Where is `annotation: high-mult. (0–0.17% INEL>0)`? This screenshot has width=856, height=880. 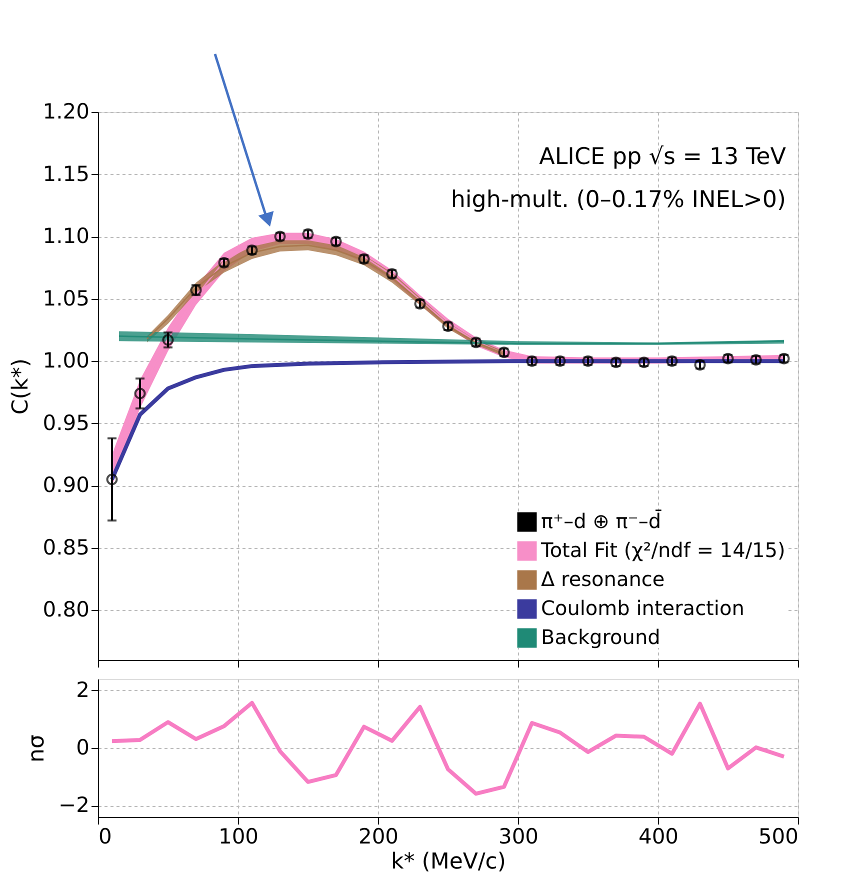 annotation: high-mult. (0–0.17% INEL>0) is located at coordinates (618, 200).